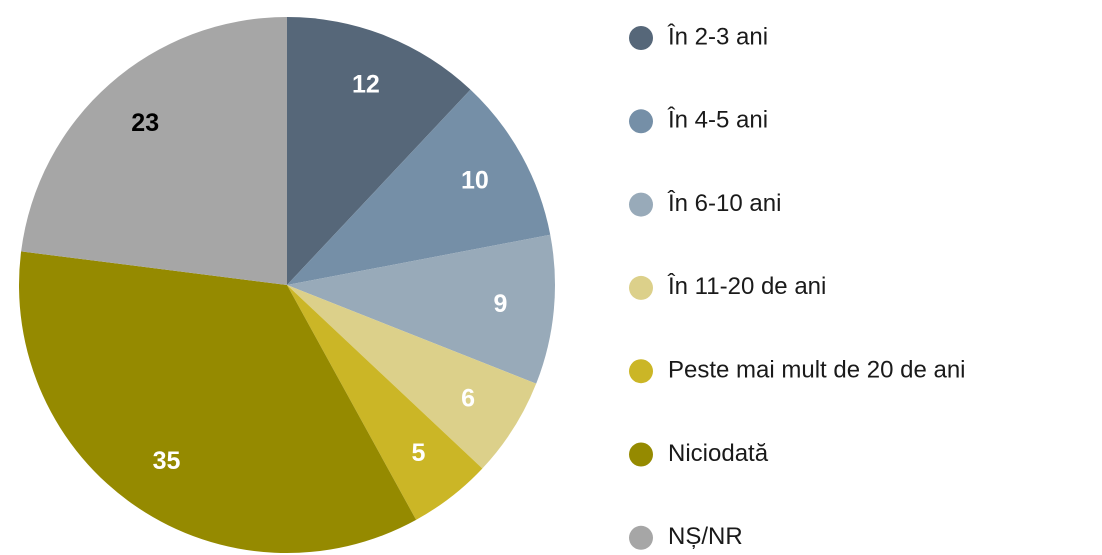  I want to click on legend-label: În 2-3 ani, so click(717, 36).